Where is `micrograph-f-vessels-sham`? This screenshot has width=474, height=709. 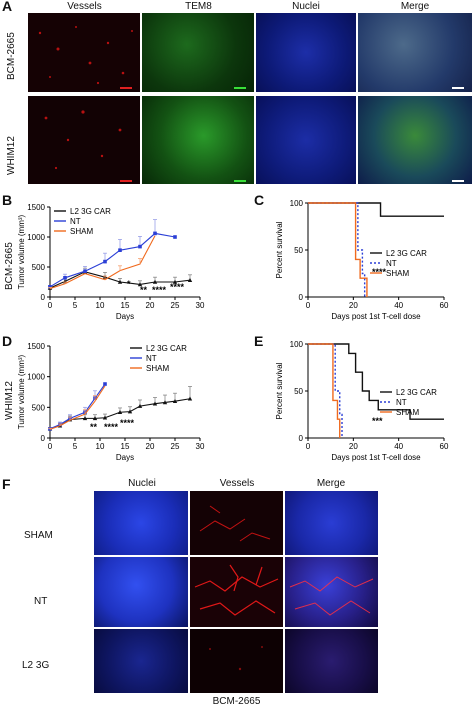
micrograph-f-vessels-sham is located at coordinates (236, 523).